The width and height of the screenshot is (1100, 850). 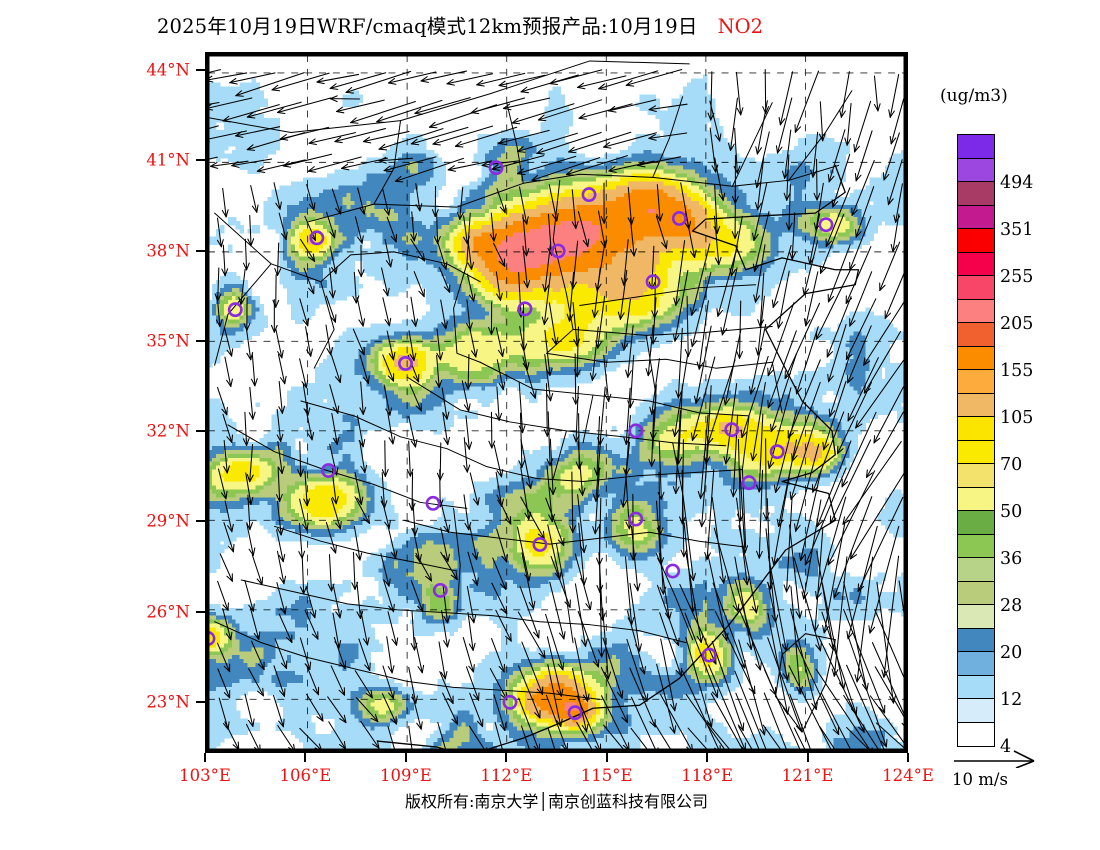 What do you see at coordinates (707, 775) in the screenshot?
I see `x-axis-label-5: 118°E` at bounding box center [707, 775].